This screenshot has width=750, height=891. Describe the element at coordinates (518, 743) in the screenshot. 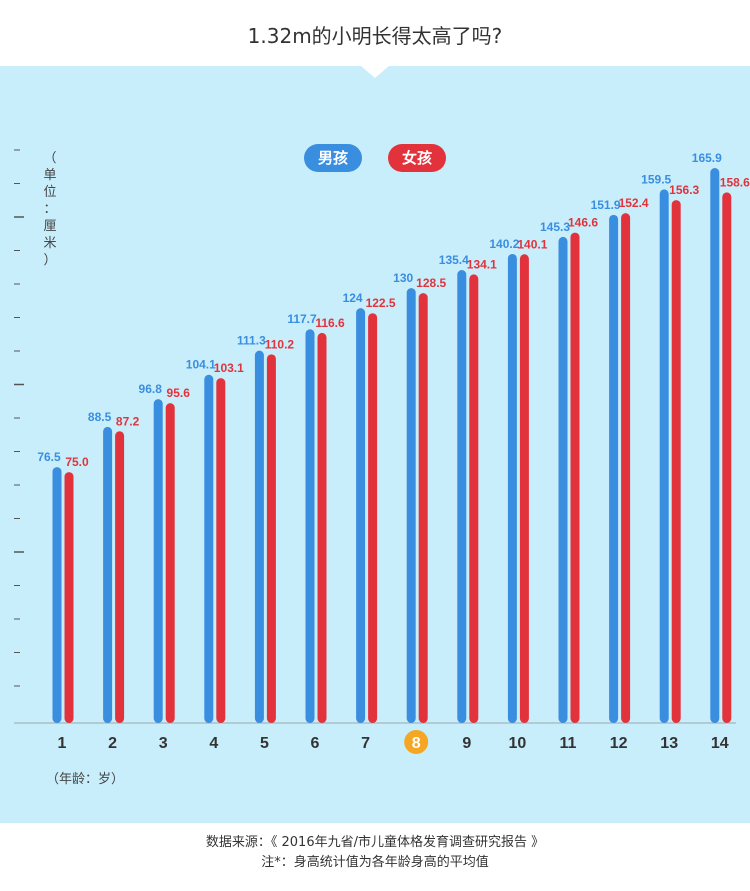

I see `x-tick-label-10: 10` at that location.